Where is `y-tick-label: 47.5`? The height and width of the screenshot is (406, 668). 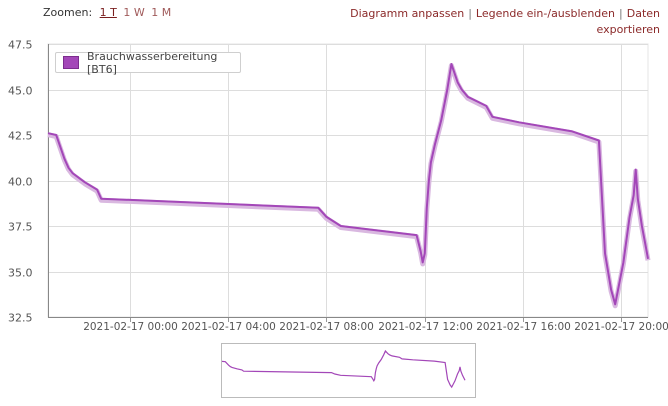
y-tick-label: 47.5 is located at coordinates (20, 45).